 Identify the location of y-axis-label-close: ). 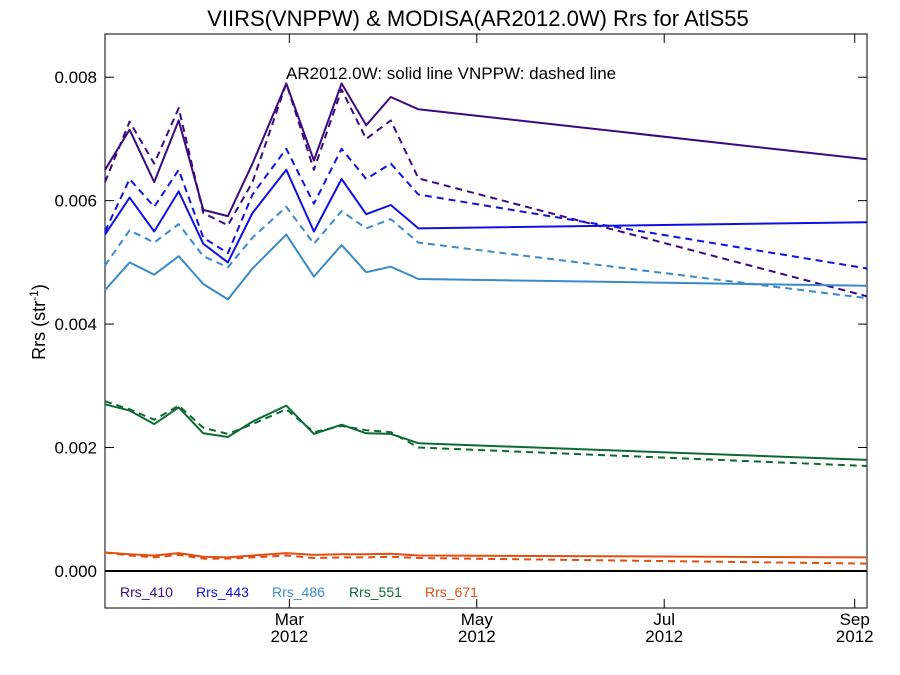
(39, 287).